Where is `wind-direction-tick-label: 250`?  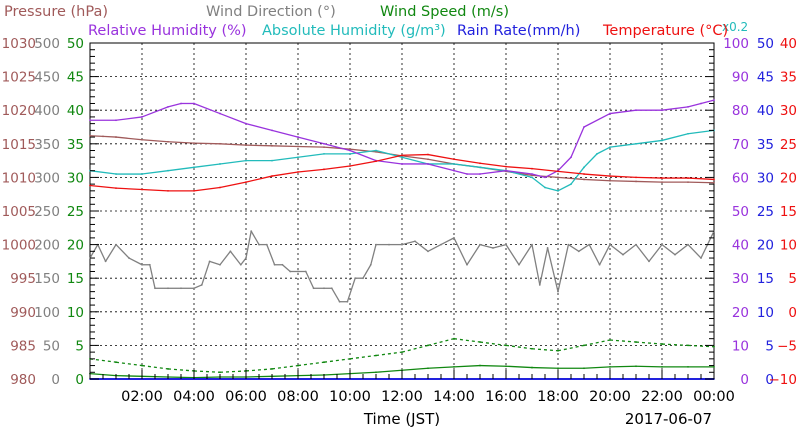 wind-direction-tick-label: 250 is located at coordinates (47, 212).